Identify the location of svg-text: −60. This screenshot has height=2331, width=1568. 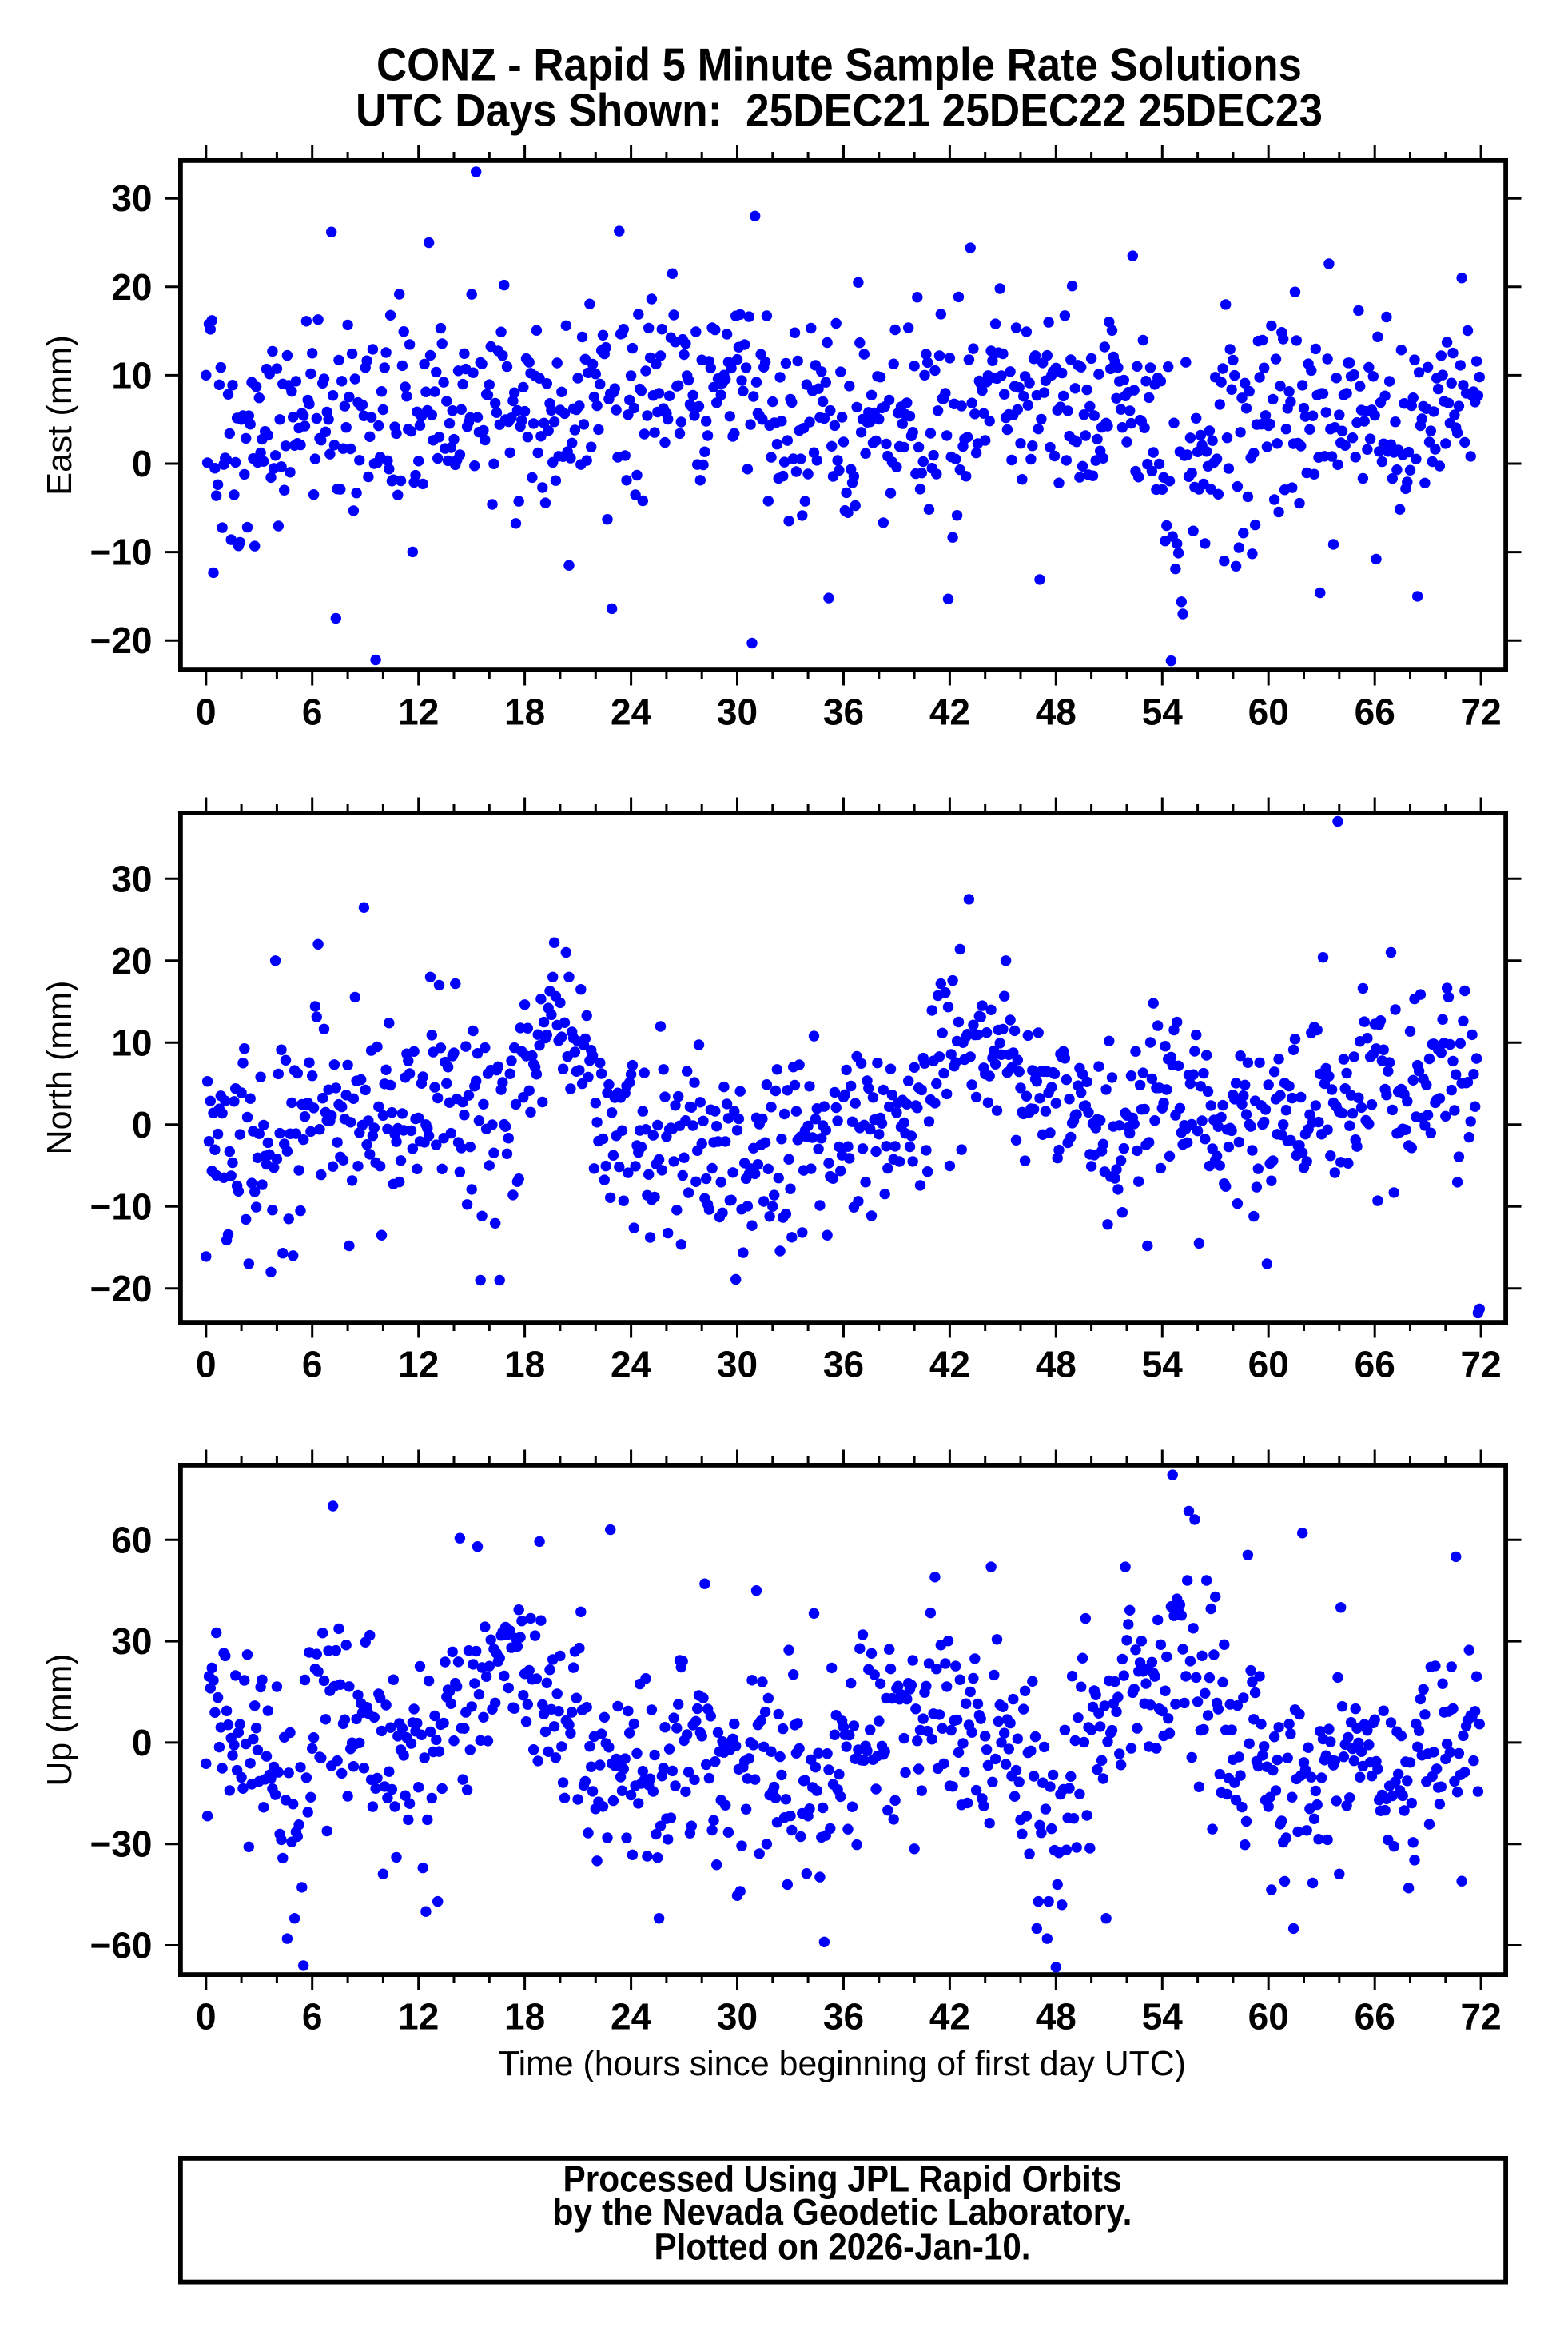
(121, 1945).